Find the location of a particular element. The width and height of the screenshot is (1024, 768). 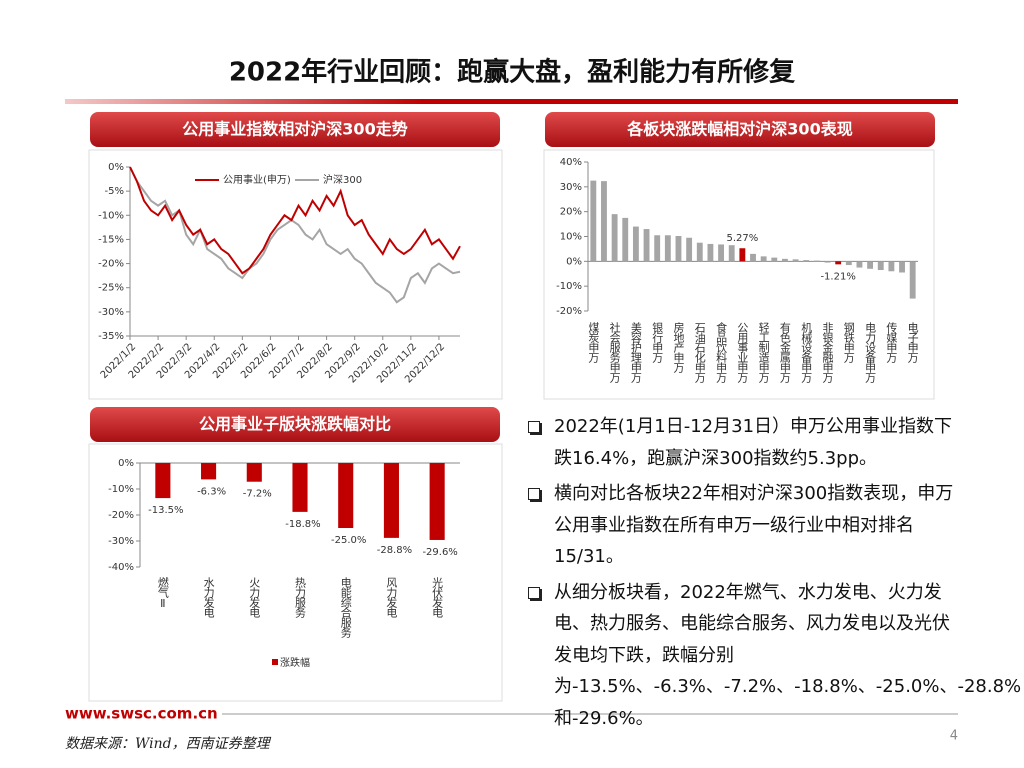

x-tick-label: 燃气Ⅱ is located at coordinates (162, 592).